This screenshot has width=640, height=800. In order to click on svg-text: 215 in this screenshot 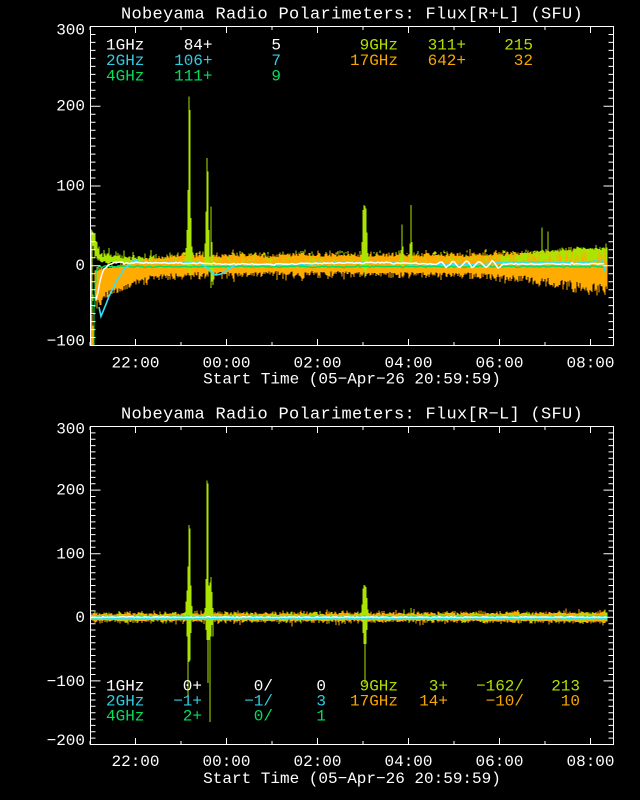, I will do `click(518, 46)`.